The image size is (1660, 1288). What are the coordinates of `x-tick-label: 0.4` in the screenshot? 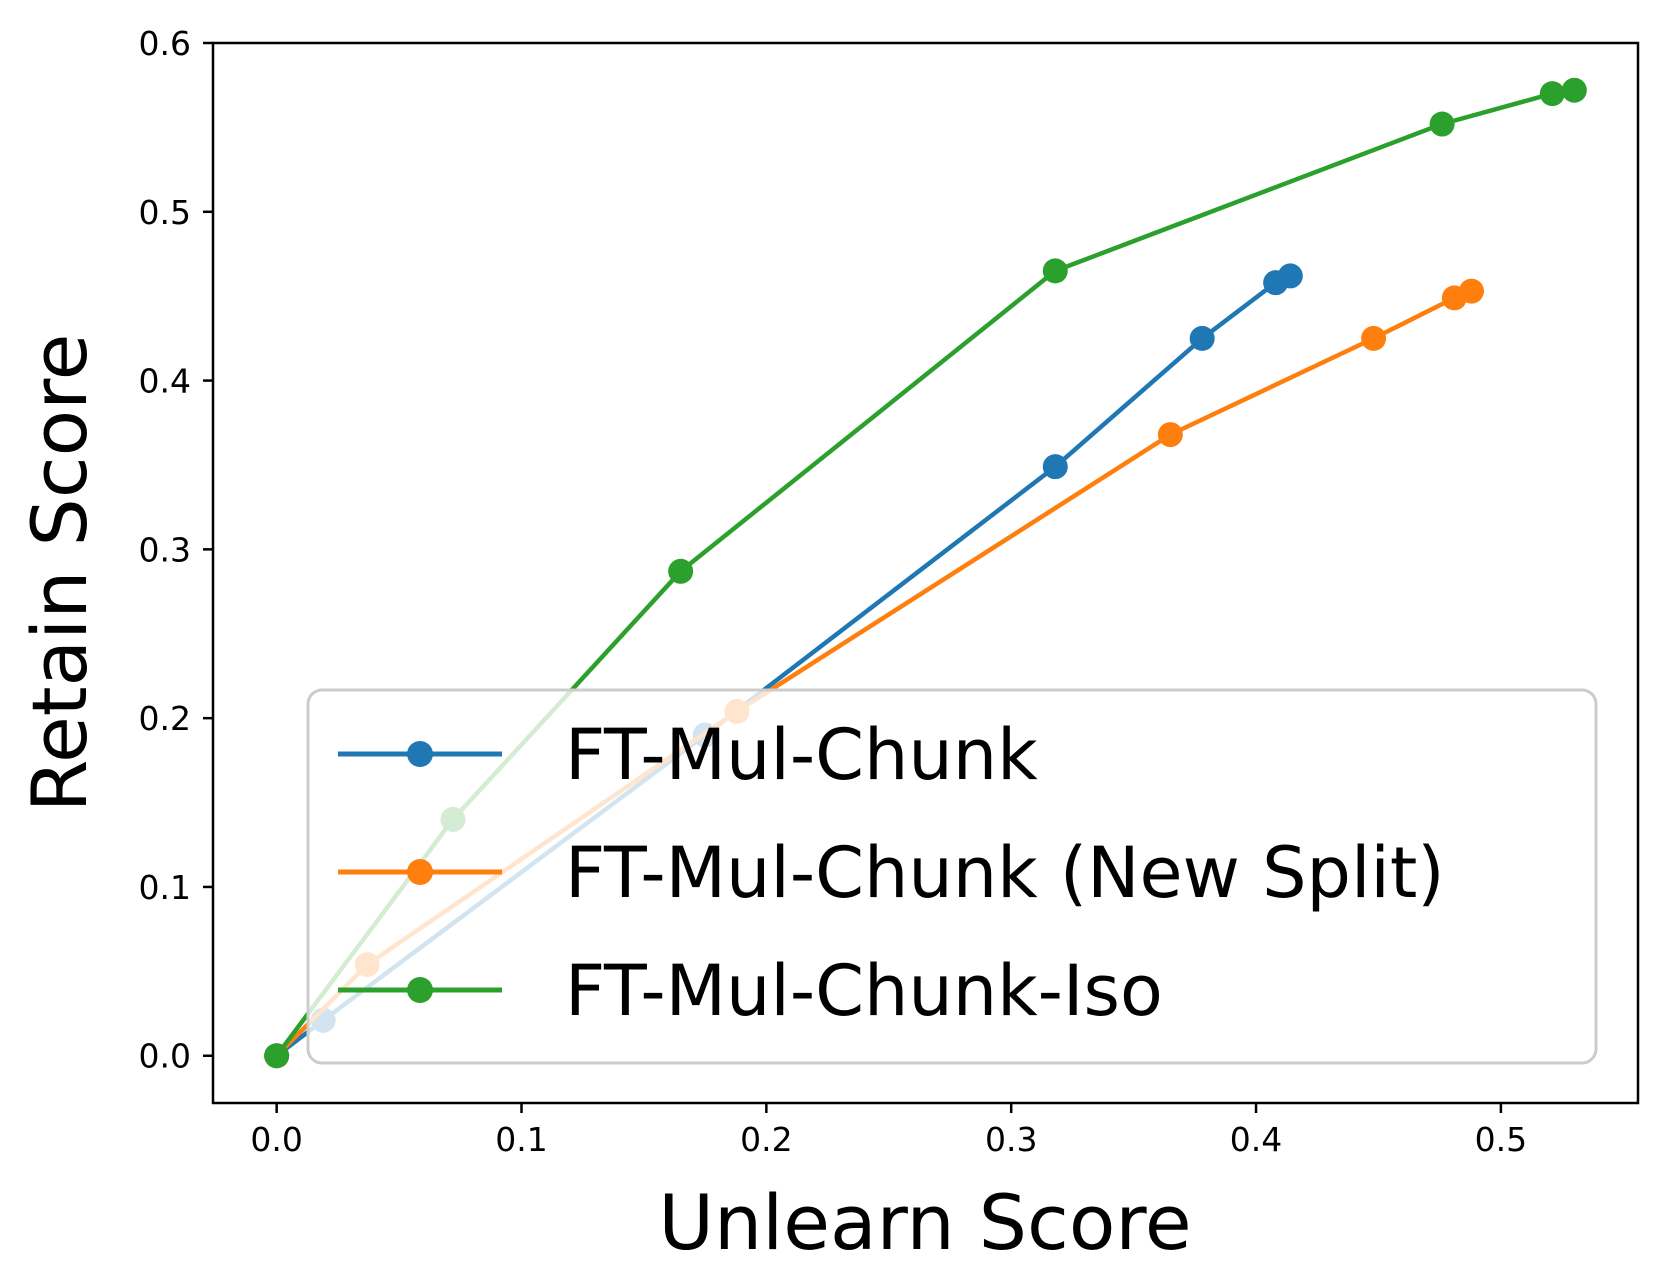 It's located at (1256, 1139).